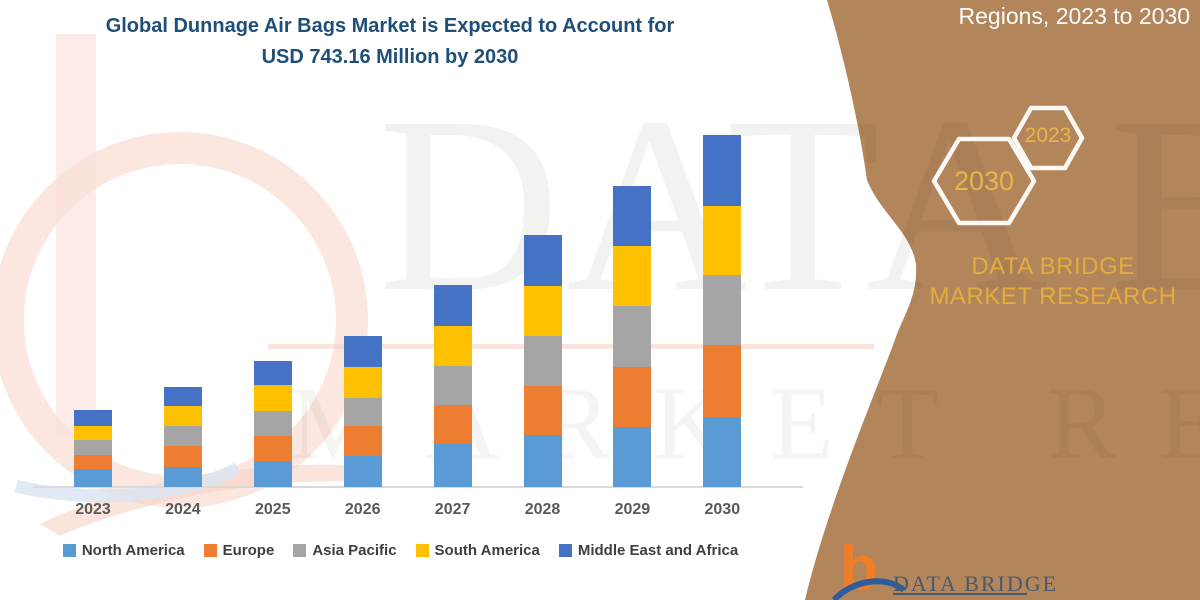 This screenshot has height=600, width=1200. Describe the element at coordinates (1074, 16) in the screenshot. I see `panel-subtitle: Regions, 2023 to 2030` at that location.